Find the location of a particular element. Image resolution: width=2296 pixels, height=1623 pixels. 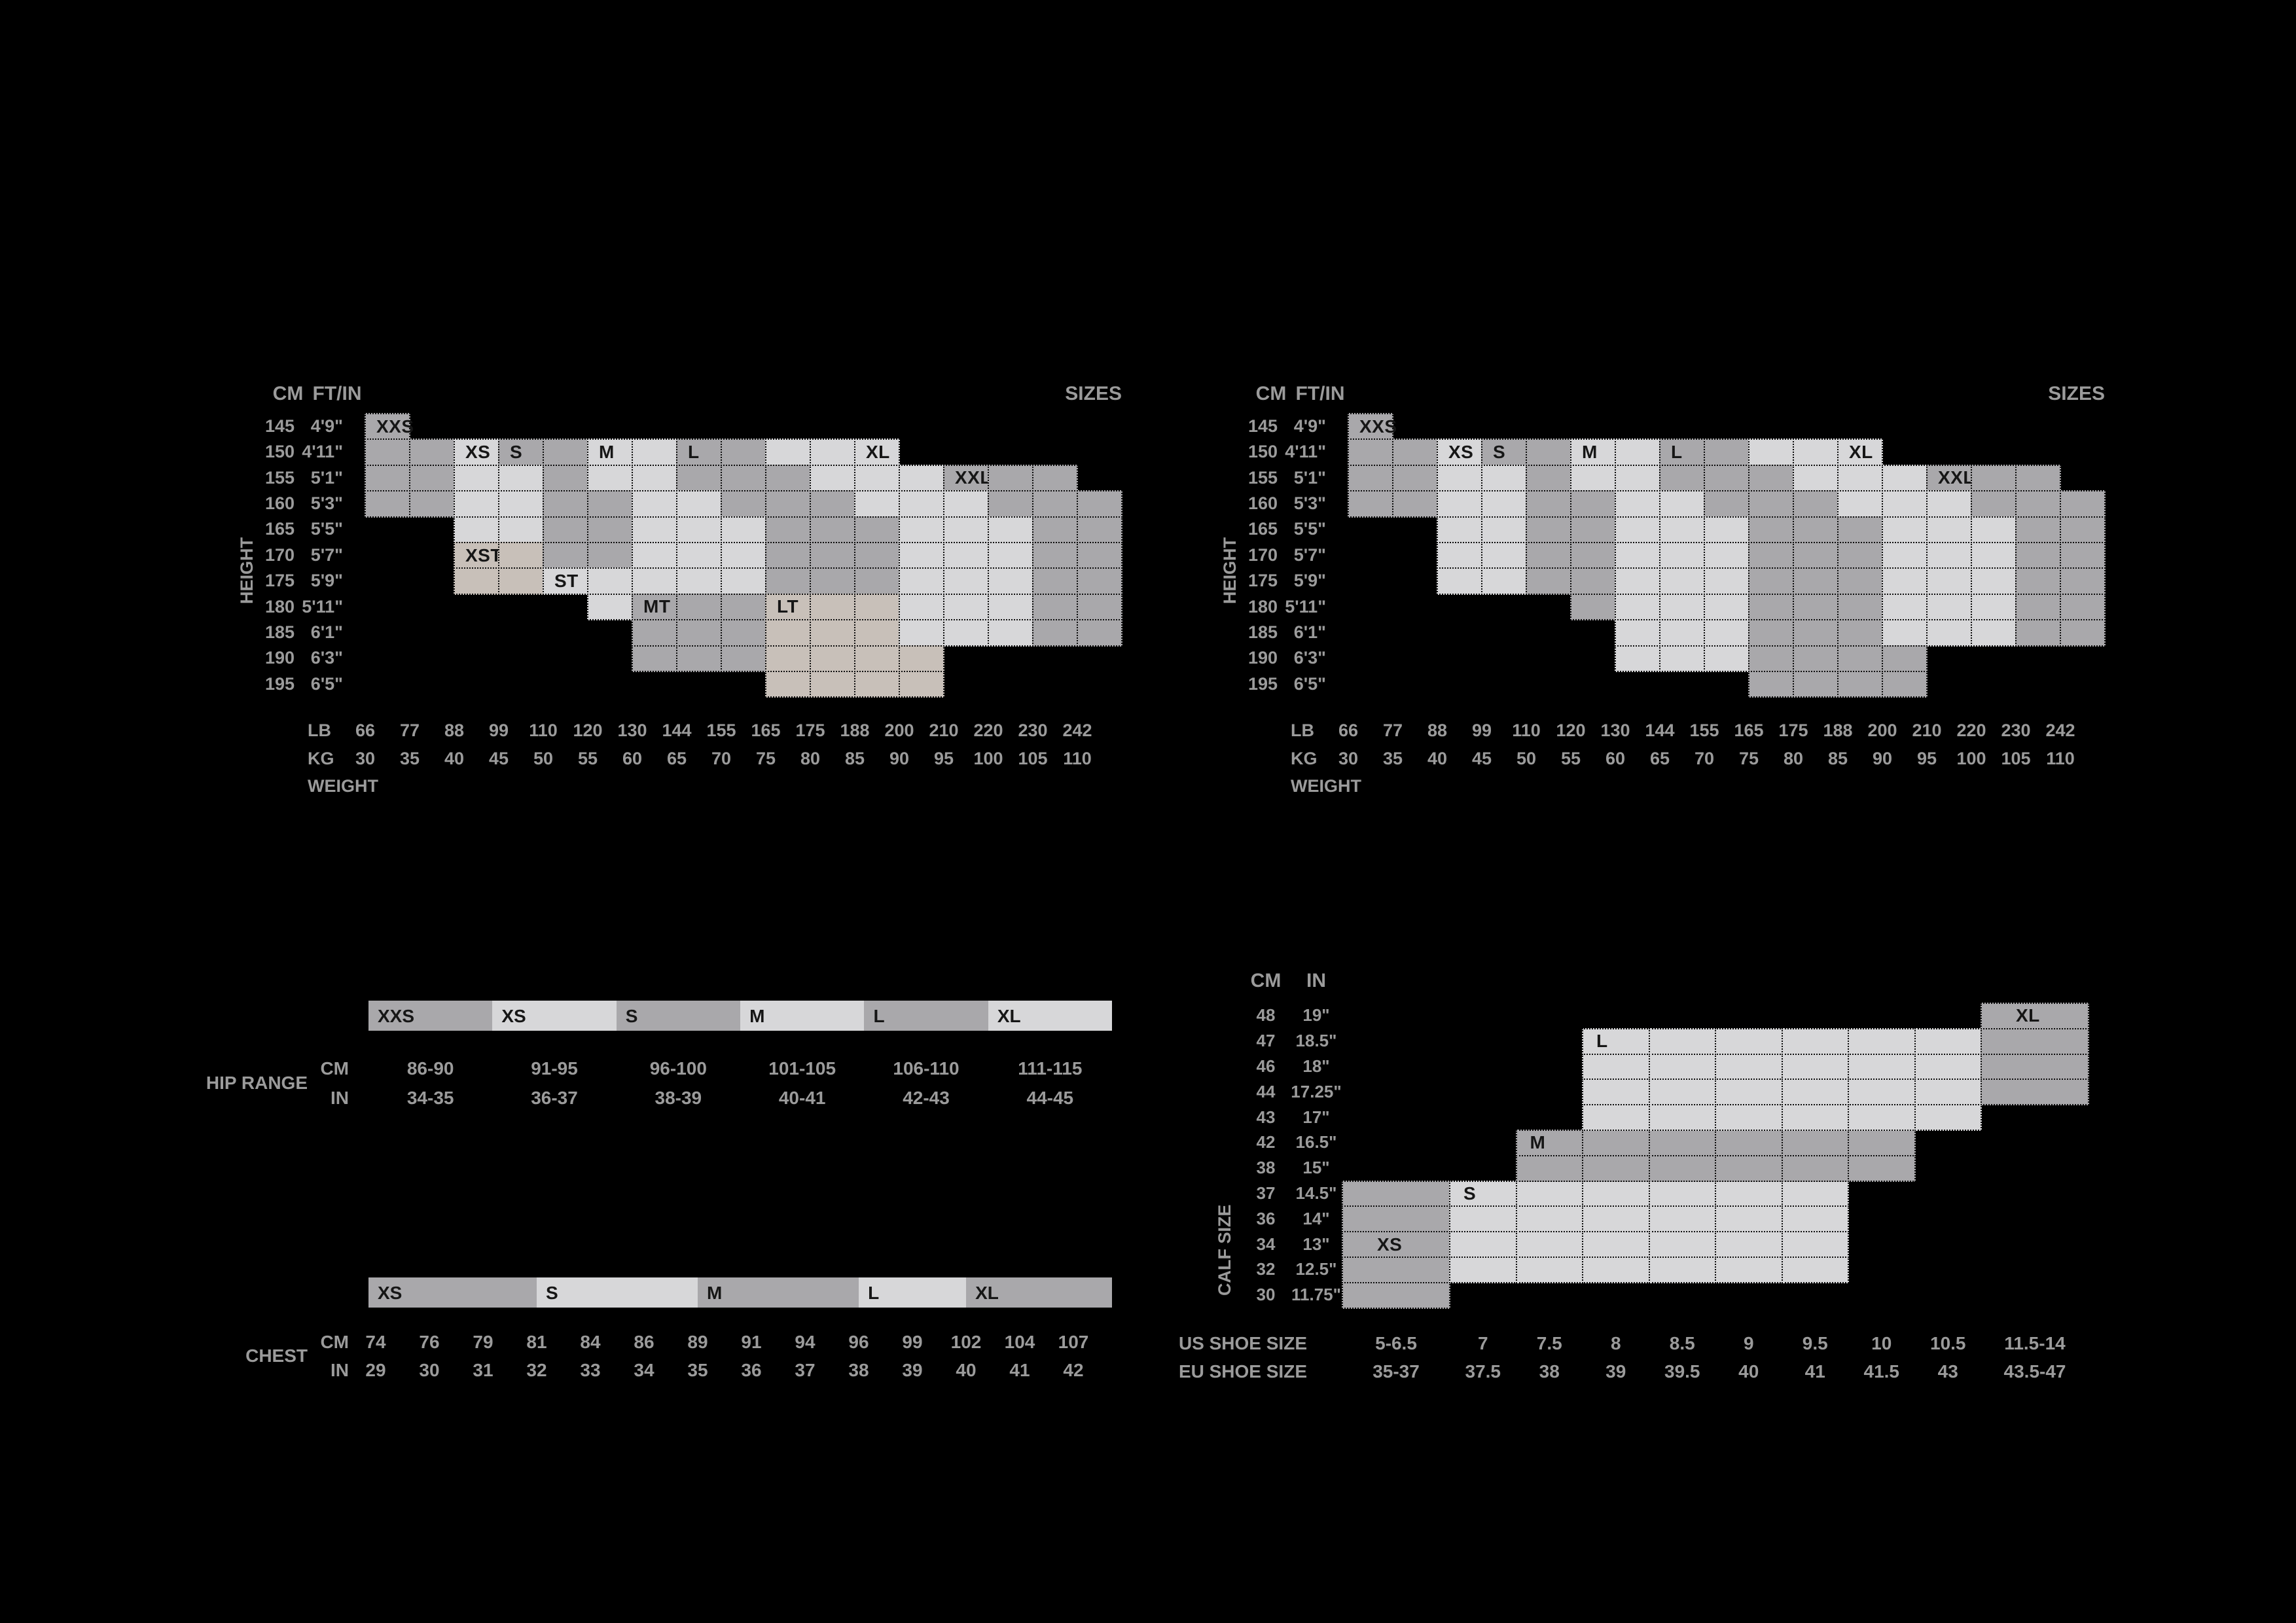

us-shoe-size-value: 10.5 is located at coordinates (1948, 1343).